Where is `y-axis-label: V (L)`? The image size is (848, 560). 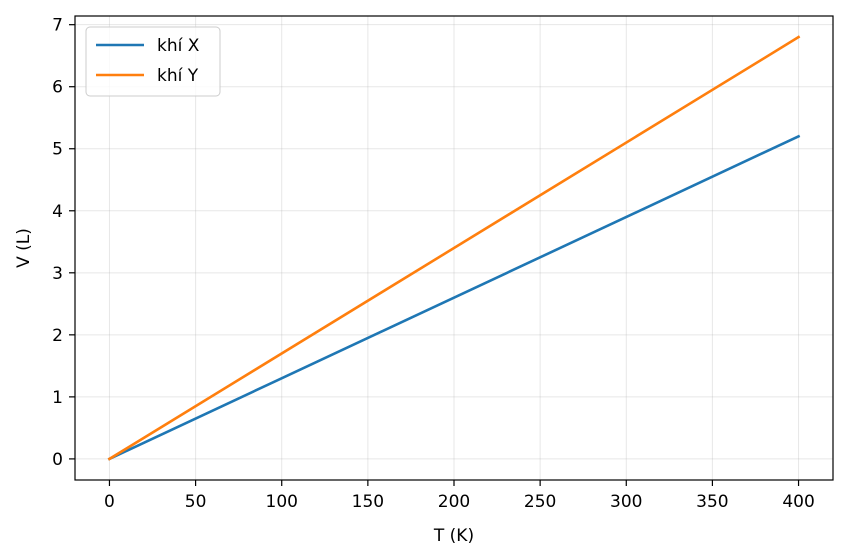 y-axis-label: V (L) is located at coordinates (24, 248).